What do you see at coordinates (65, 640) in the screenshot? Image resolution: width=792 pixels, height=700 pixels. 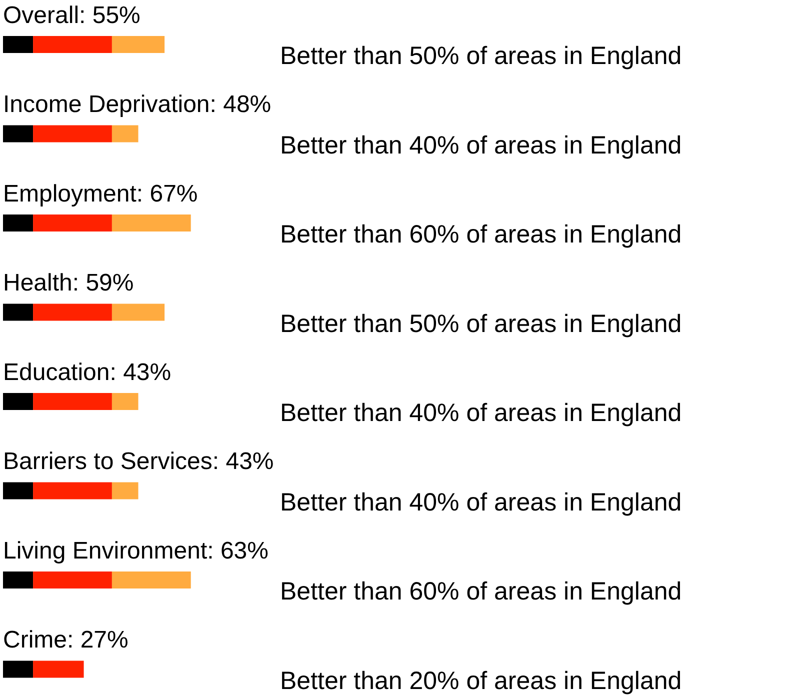 I see `y-tick-label: Crime: 27%` at bounding box center [65, 640].